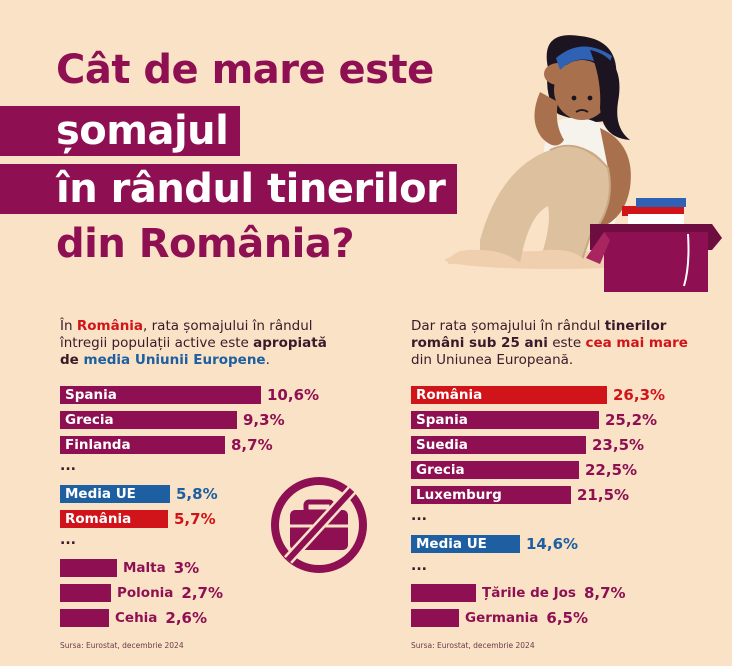 The height and width of the screenshot is (666, 732). I want to click on title-line-3: în rândul tinerilor, so click(229, 189).